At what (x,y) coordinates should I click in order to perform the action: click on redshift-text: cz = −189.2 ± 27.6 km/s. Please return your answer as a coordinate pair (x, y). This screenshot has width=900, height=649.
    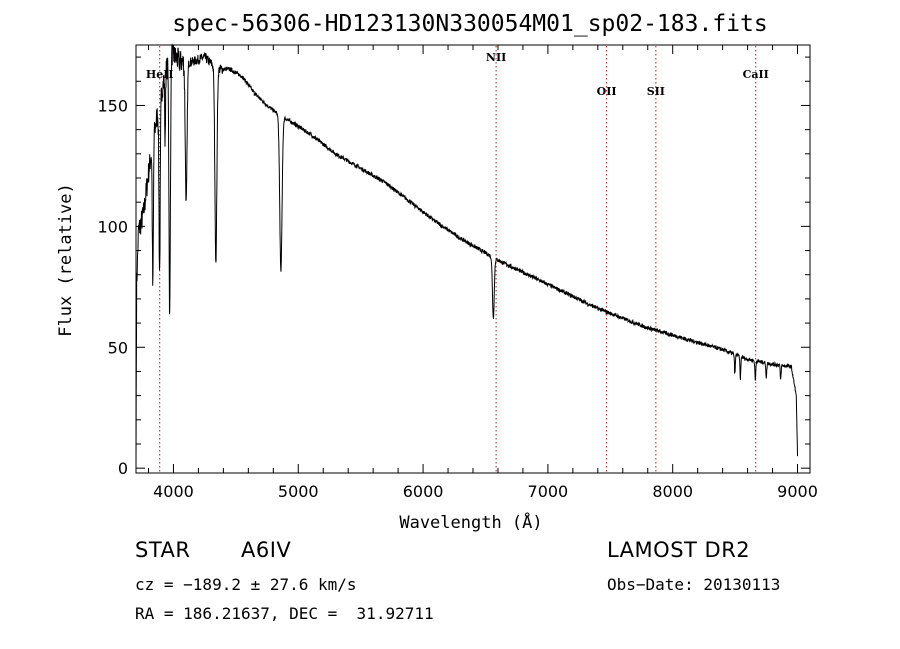
    Looking at the image, I should click on (246, 584).